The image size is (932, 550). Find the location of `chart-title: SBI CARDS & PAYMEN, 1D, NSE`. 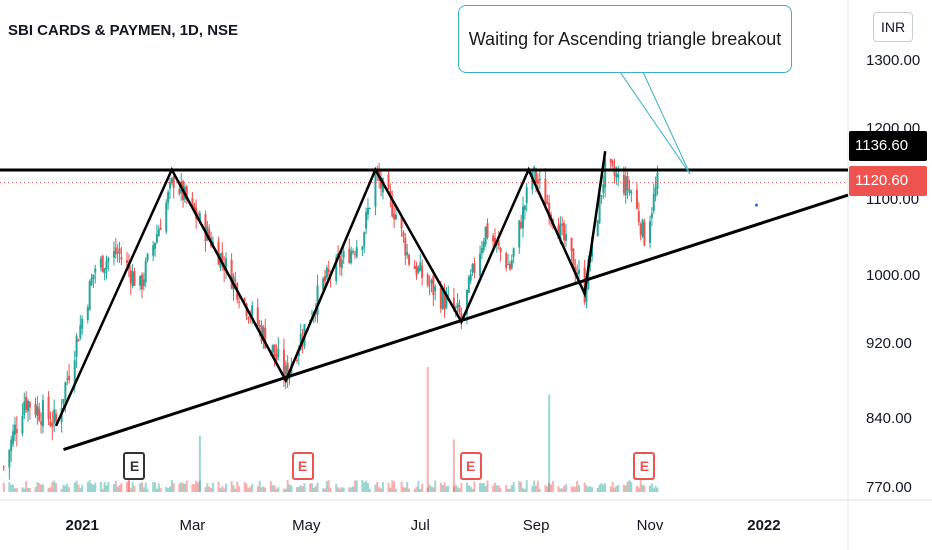

chart-title: SBI CARDS & PAYMEN, 1D, NSE is located at coordinates (123, 30).